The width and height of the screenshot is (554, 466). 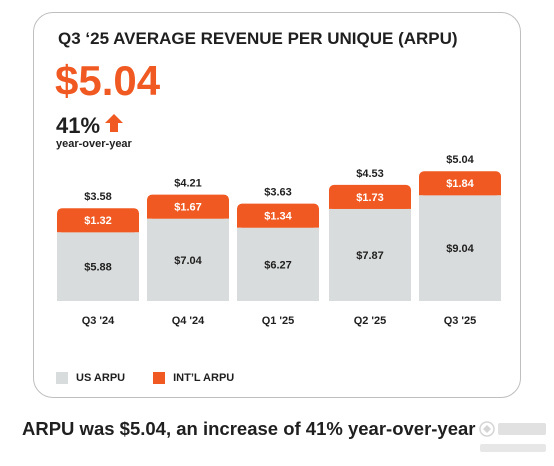 I want to click on legend-item-us: US ARPU, so click(x=90, y=378).